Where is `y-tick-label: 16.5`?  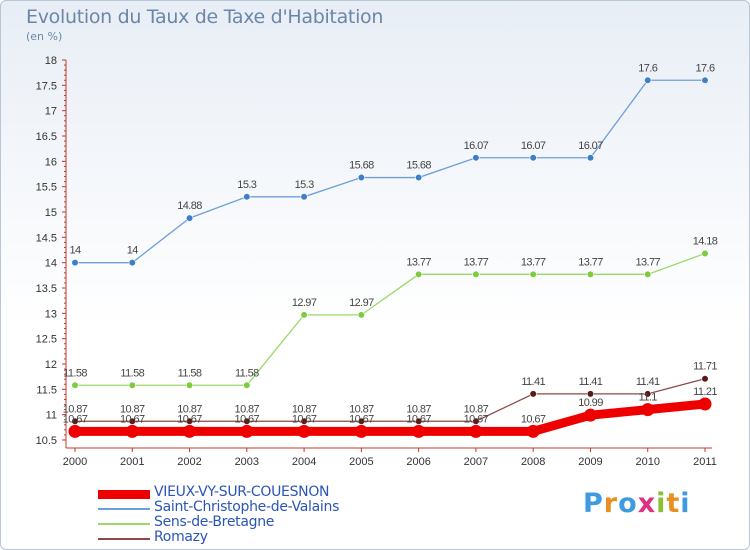
y-tick-label: 16.5 is located at coordinates (46, 137).